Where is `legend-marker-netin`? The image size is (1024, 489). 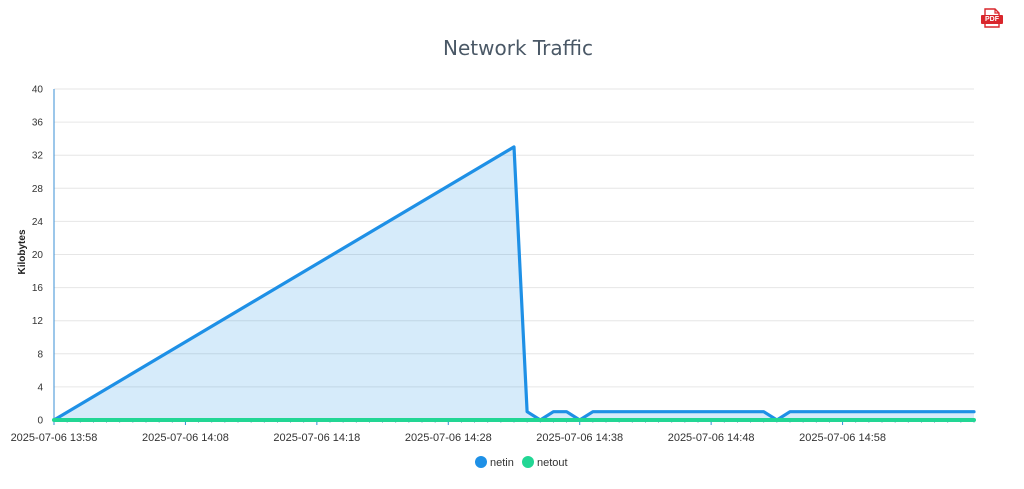
legend-marker-netin is located at coordinates (481, 462).